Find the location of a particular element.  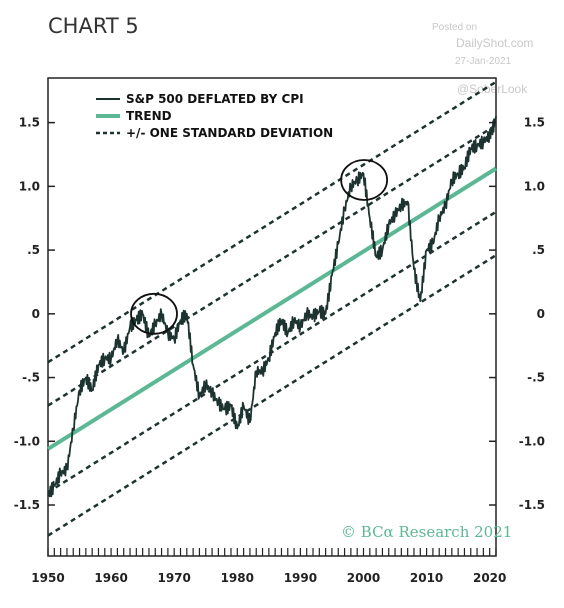

watermark-site: DailyShot.com is located at coordinates (494, 43).